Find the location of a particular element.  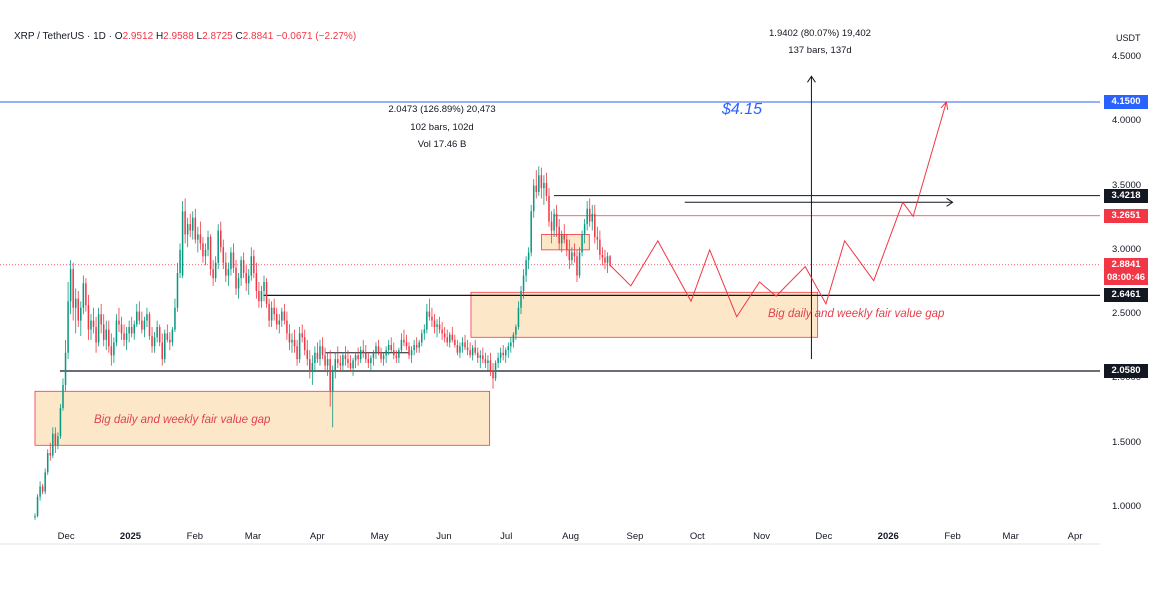

measure-2-line-2: 137 bars, 137d is located at coordinates (820, 50).